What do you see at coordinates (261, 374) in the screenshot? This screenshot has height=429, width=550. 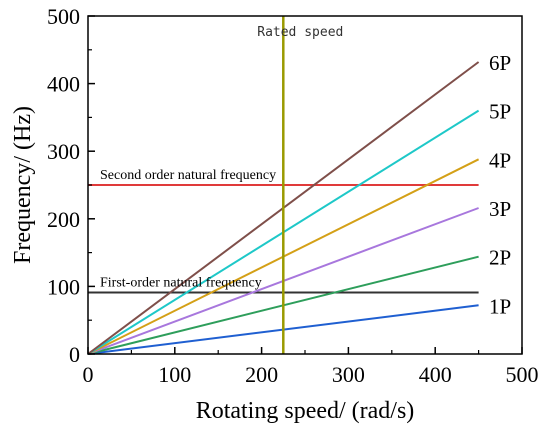 I see `x-tick-label: 200` at bounding box center [261, 374].